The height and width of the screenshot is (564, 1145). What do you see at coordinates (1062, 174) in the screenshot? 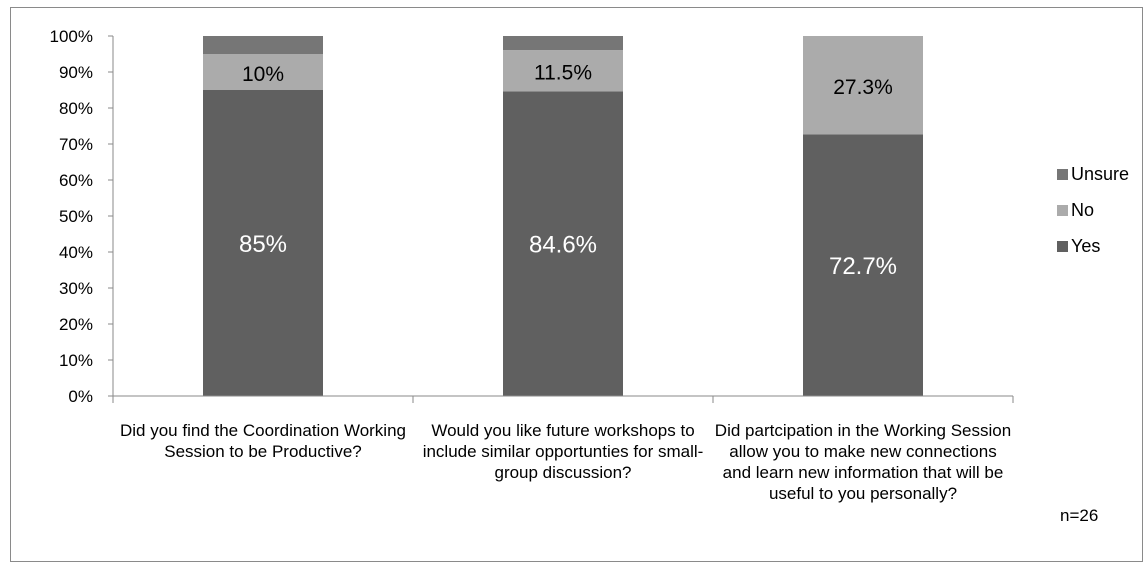
I see `legend-swatch-unsure` at bounding box center [1062, 174].